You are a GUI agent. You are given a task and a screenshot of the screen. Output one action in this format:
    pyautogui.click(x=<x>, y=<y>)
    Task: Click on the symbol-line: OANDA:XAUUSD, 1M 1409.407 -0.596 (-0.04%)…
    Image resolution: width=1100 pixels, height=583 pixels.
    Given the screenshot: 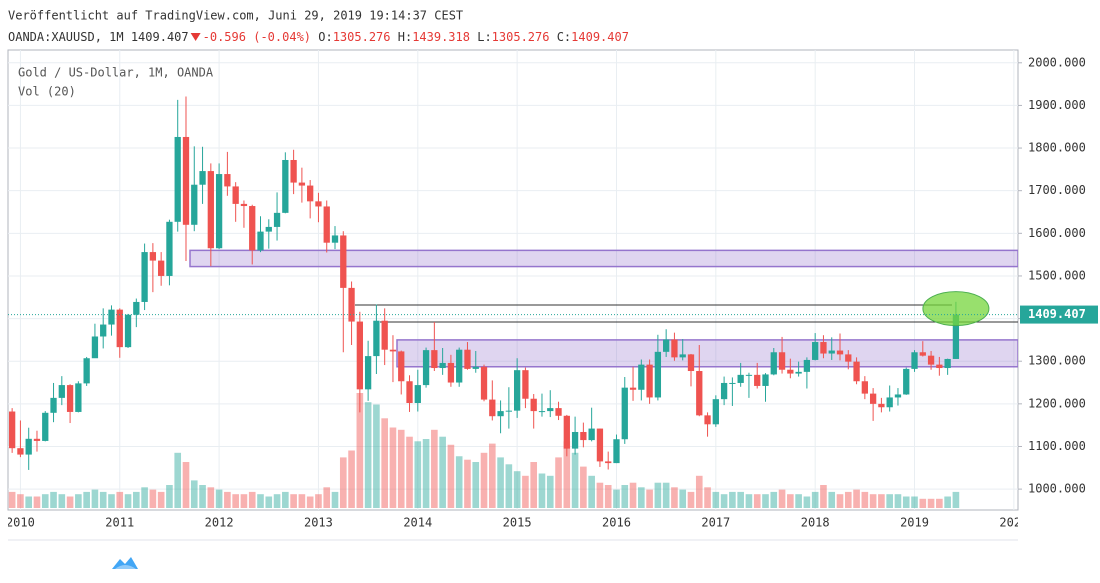 What is the action you would take?
    pyautogui.click(x=318, y=37)
    